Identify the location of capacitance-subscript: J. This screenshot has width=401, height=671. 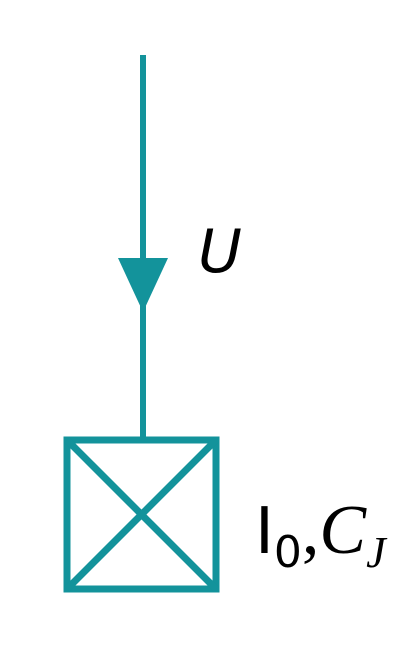
(376, 552).